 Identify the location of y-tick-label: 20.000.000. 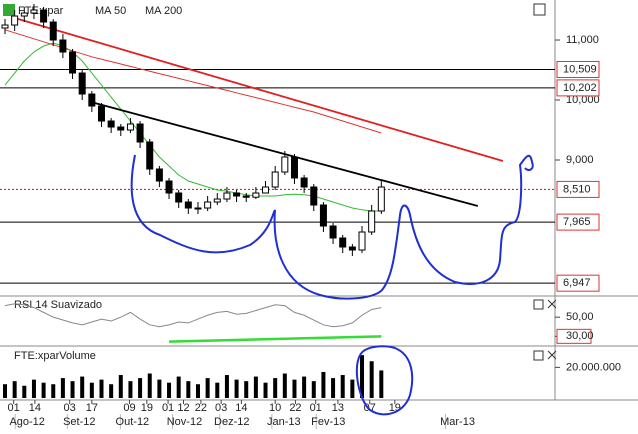
(593, 367).